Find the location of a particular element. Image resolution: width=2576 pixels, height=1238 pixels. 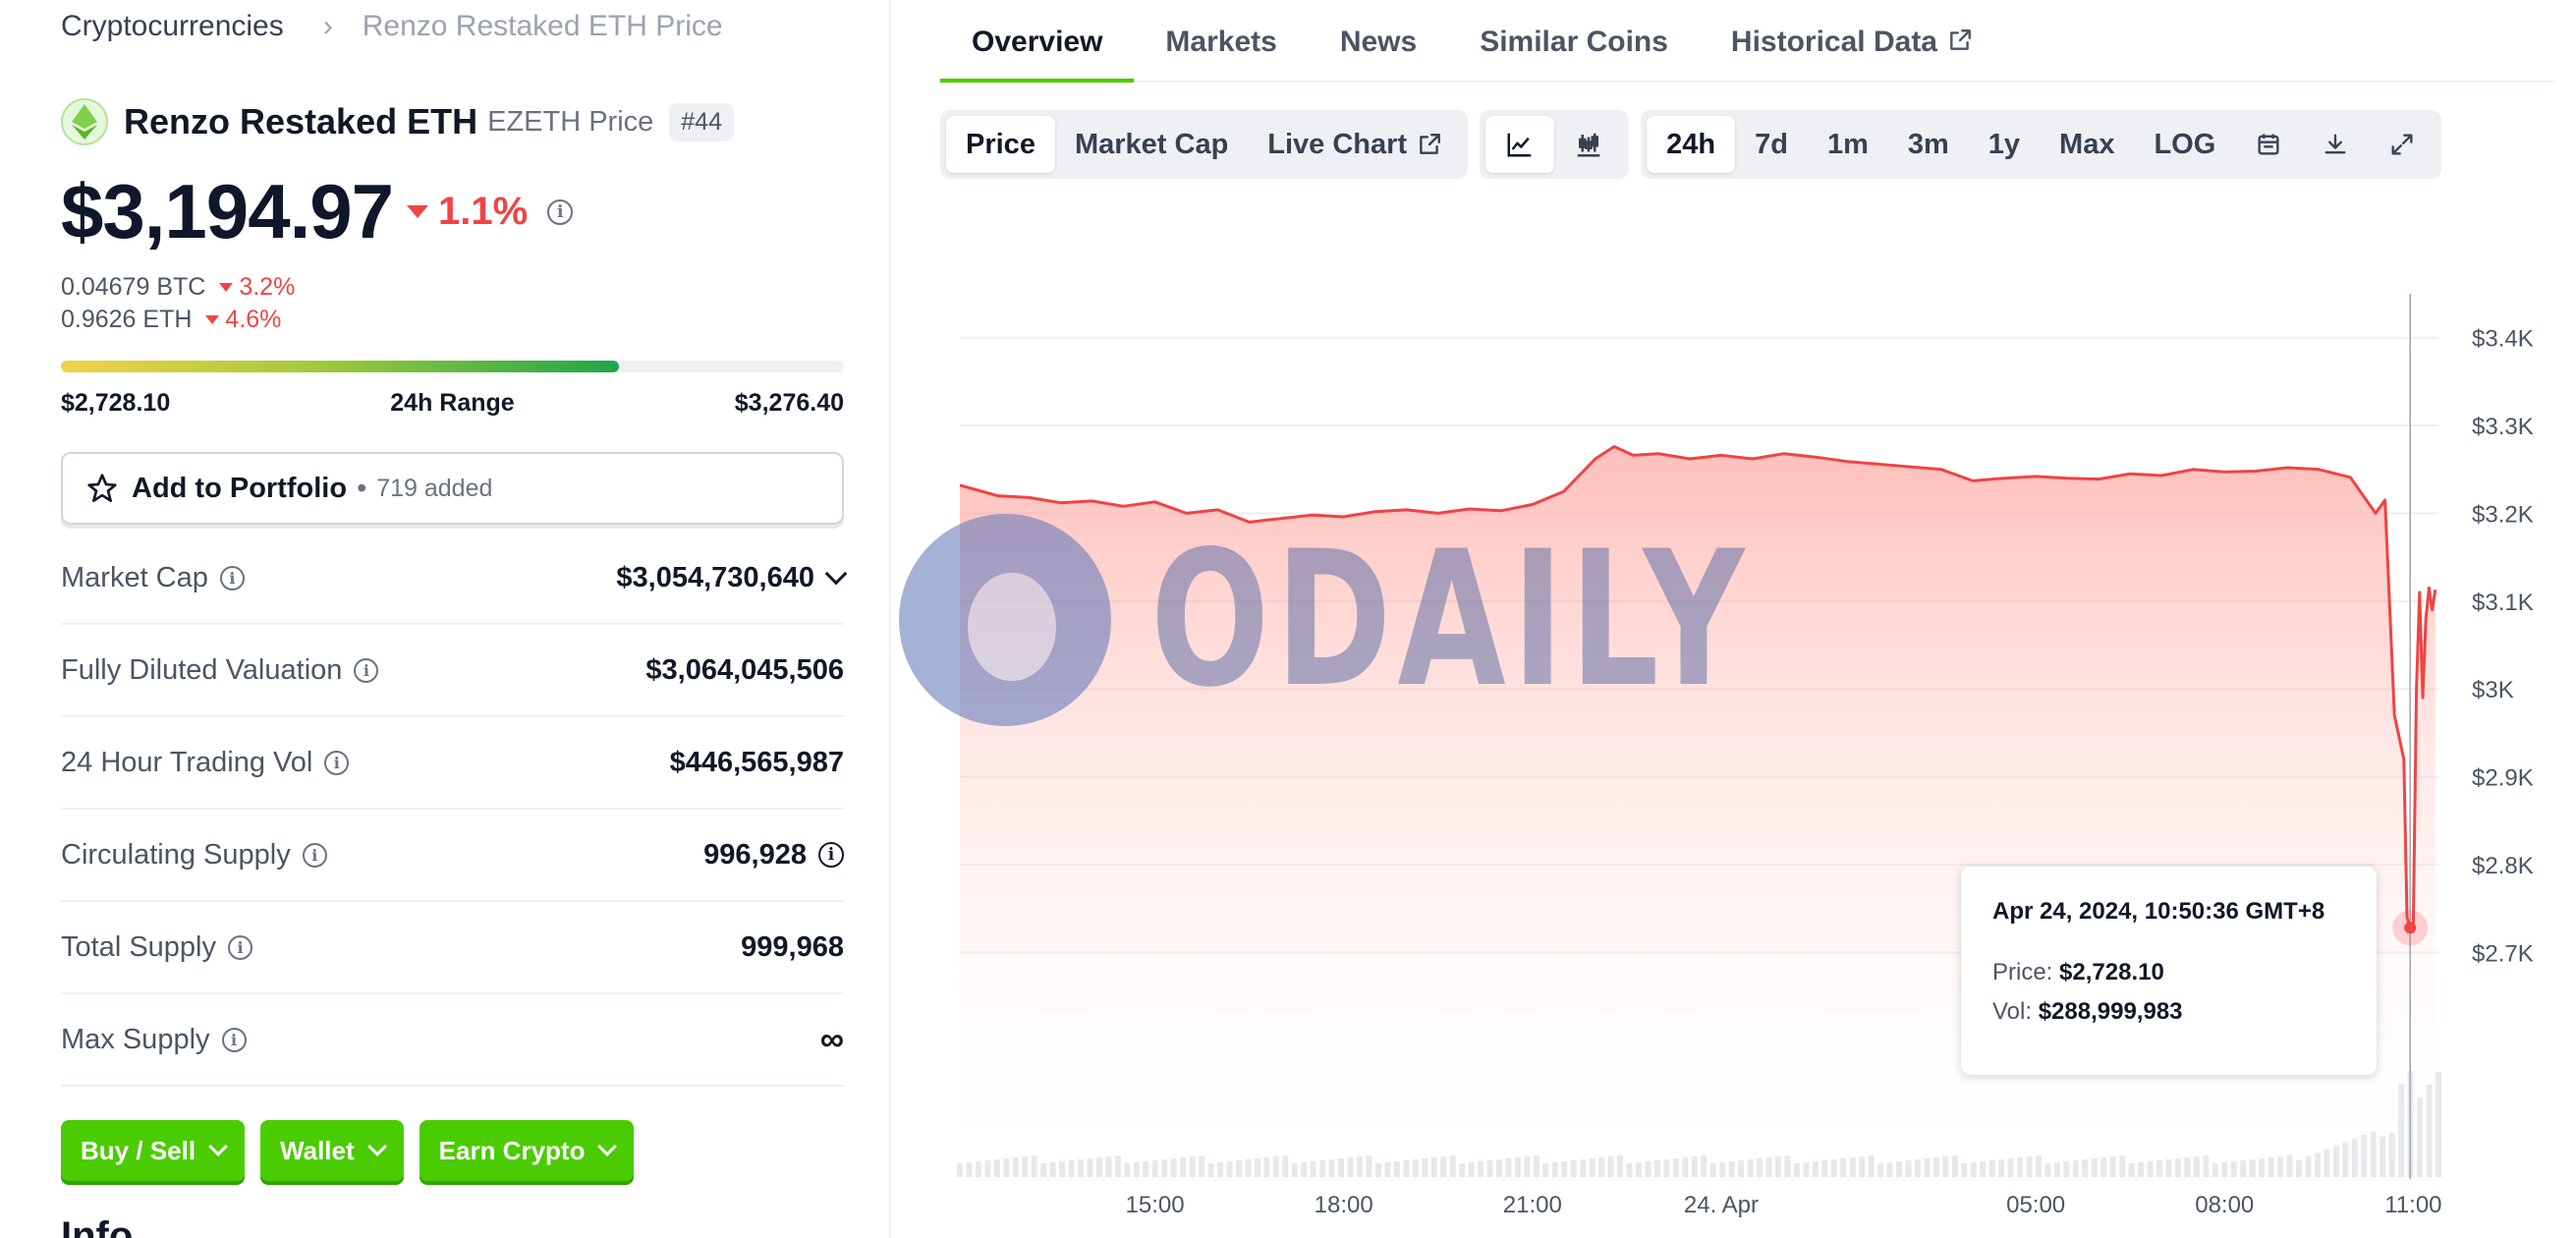

download-button is located at coordinates (2335, 144).